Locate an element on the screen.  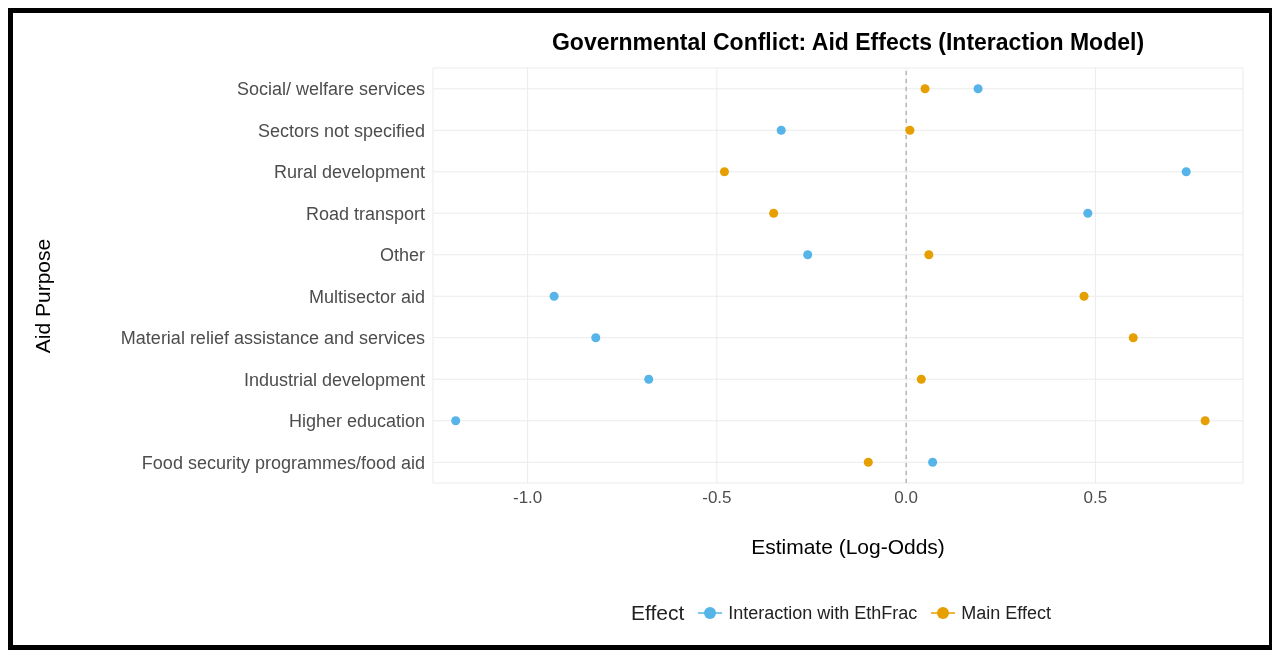
x-axis-title: Estimate (Log-Odds) is located at coordinates (848, 547).